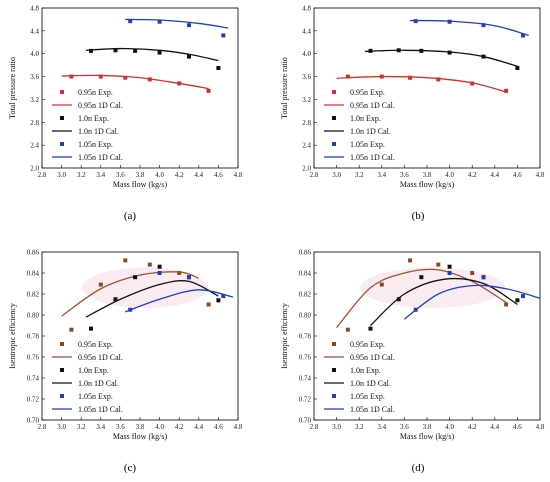 The height and width of the screenshot is (482, 550). Describe the element at coordinates (306, 146) in the screenshot. I see `y-tick-label: 2.4` at that location.